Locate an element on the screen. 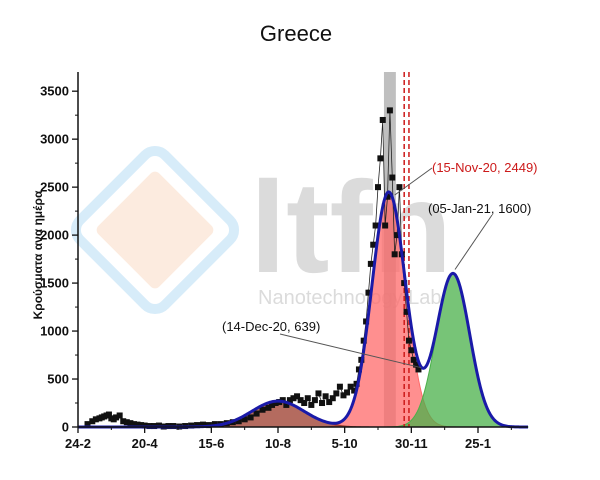 The width and height of the screenshot is (600, 480). x-tick-label: 20-4 is located at coordinates (145, 443).